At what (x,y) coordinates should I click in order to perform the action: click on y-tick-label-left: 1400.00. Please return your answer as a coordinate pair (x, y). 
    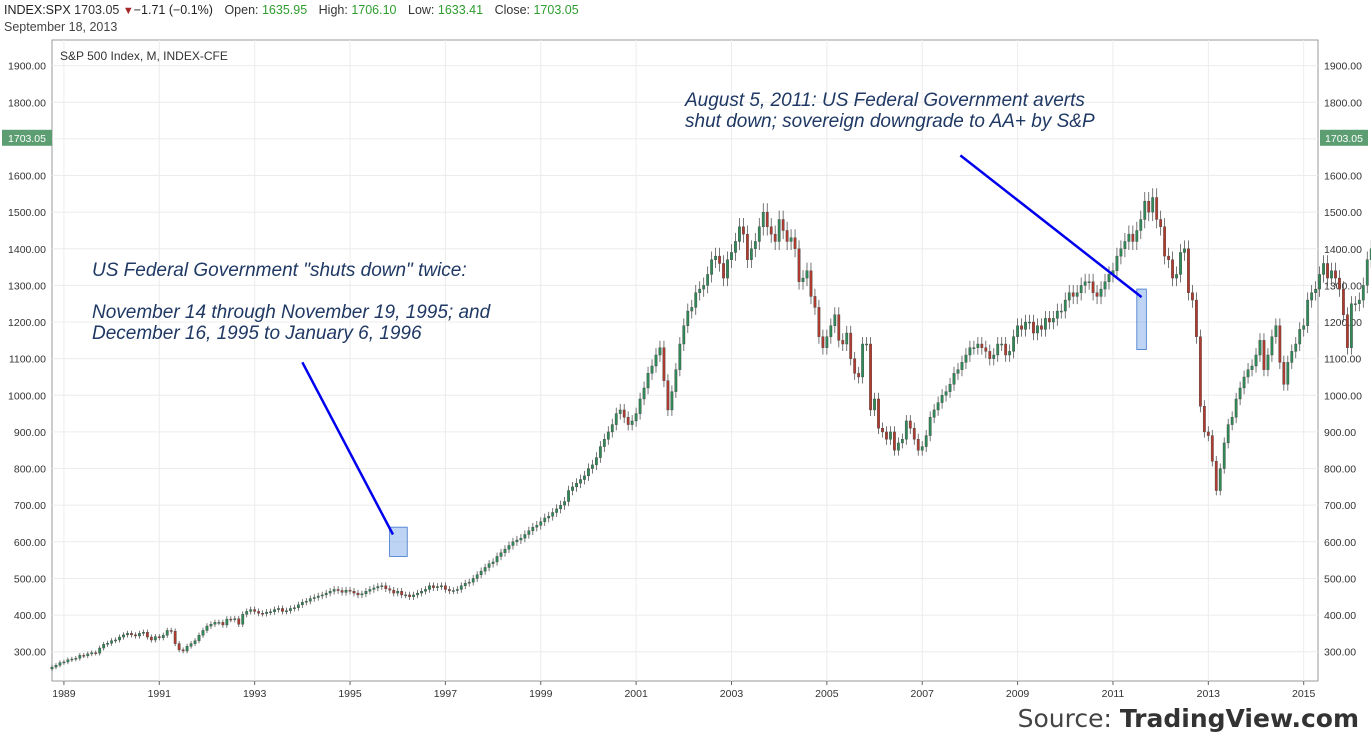
    Looking at the image, I should click on (27, 250).